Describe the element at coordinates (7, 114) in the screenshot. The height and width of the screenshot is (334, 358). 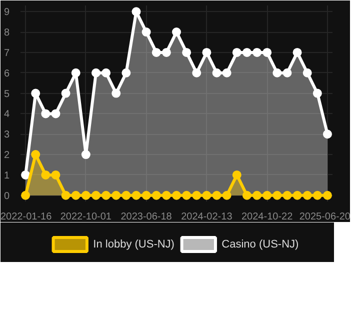
I see `y-tick-label: 4` at that location.